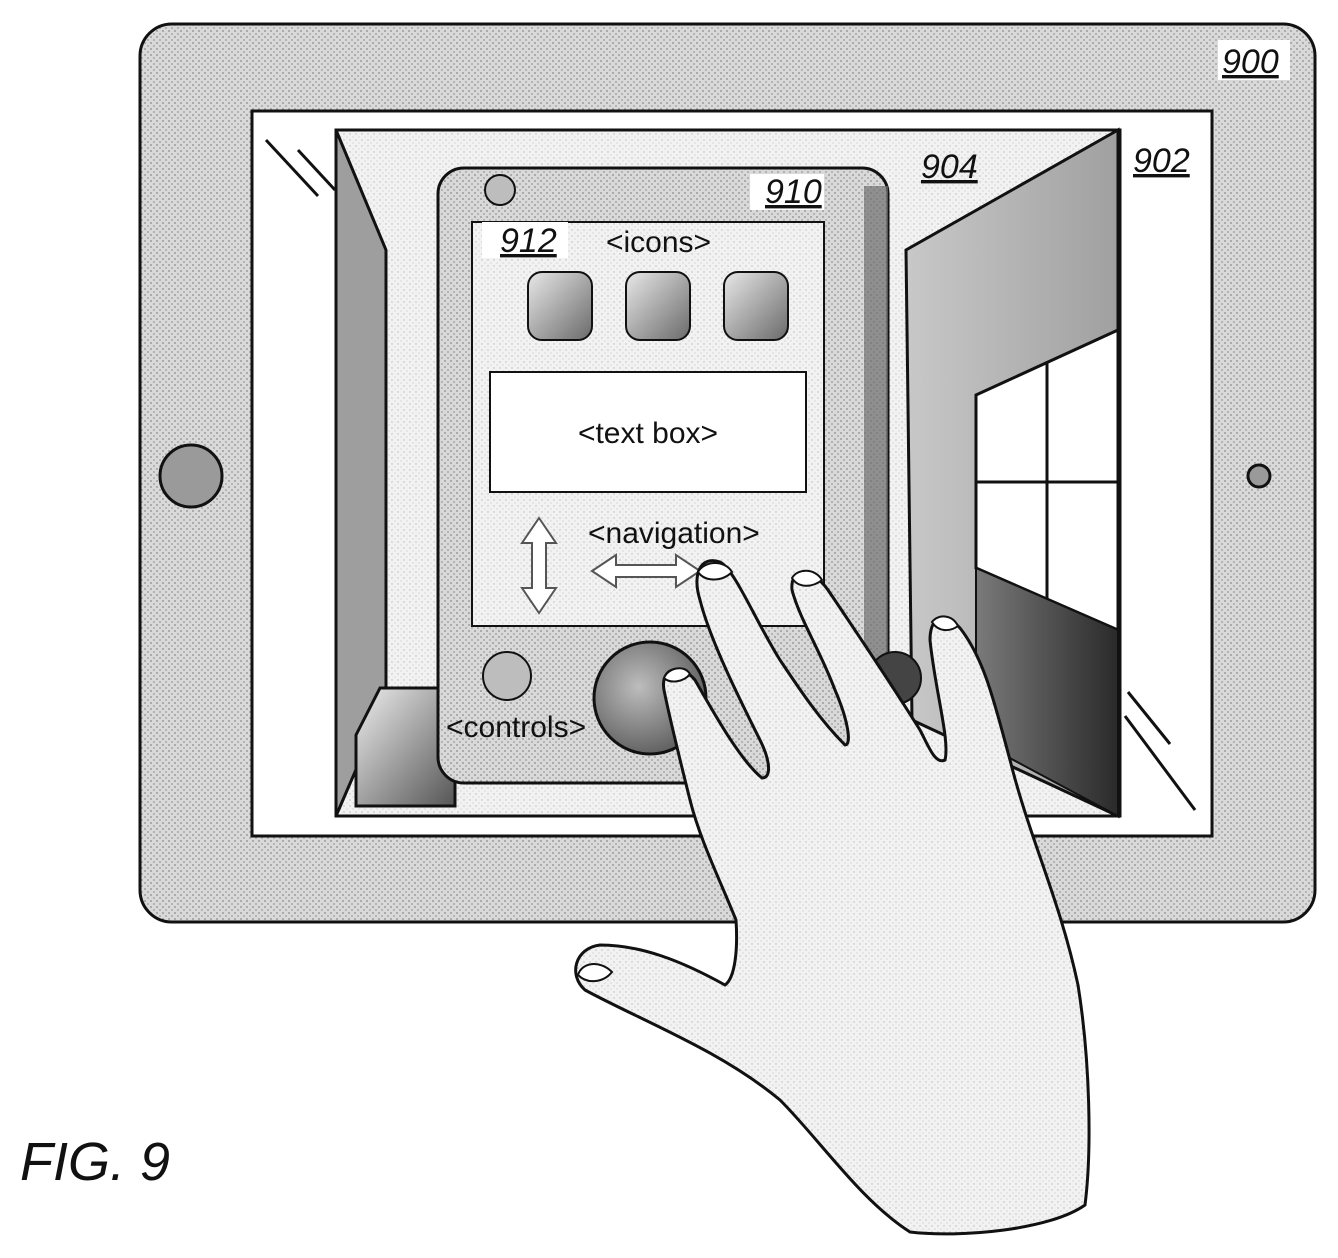 This screenshot has height=1258, width=1338. Describe the element at coordinates (500, 190) in the screenshot. I see `virtual-camera-icon` at that location.